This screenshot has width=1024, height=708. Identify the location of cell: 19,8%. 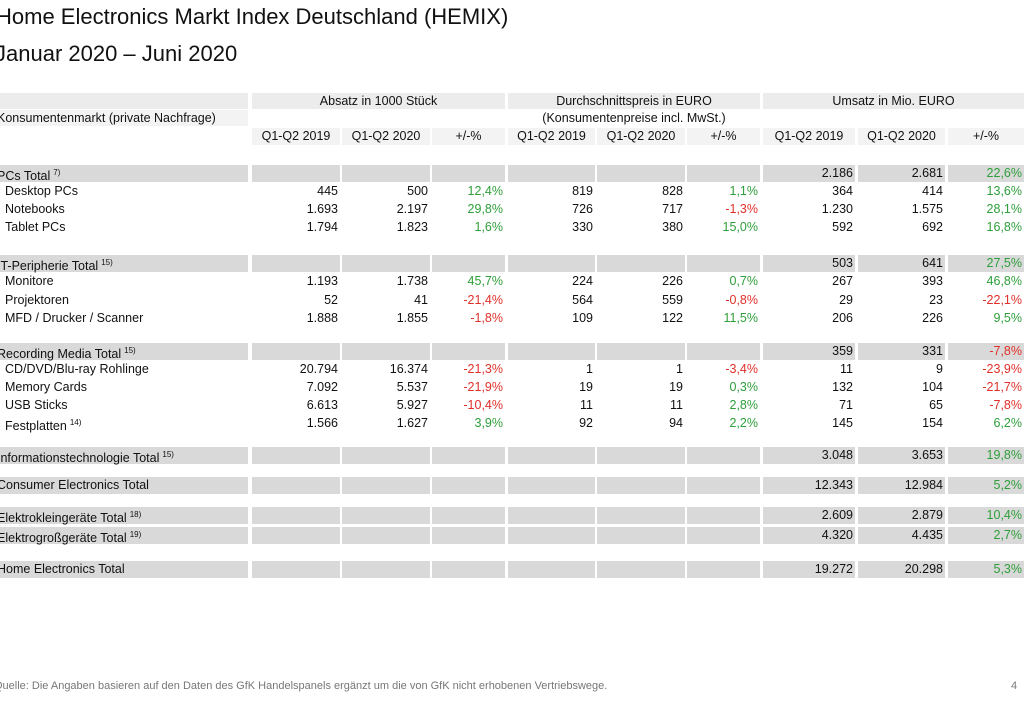
(1004, 455).